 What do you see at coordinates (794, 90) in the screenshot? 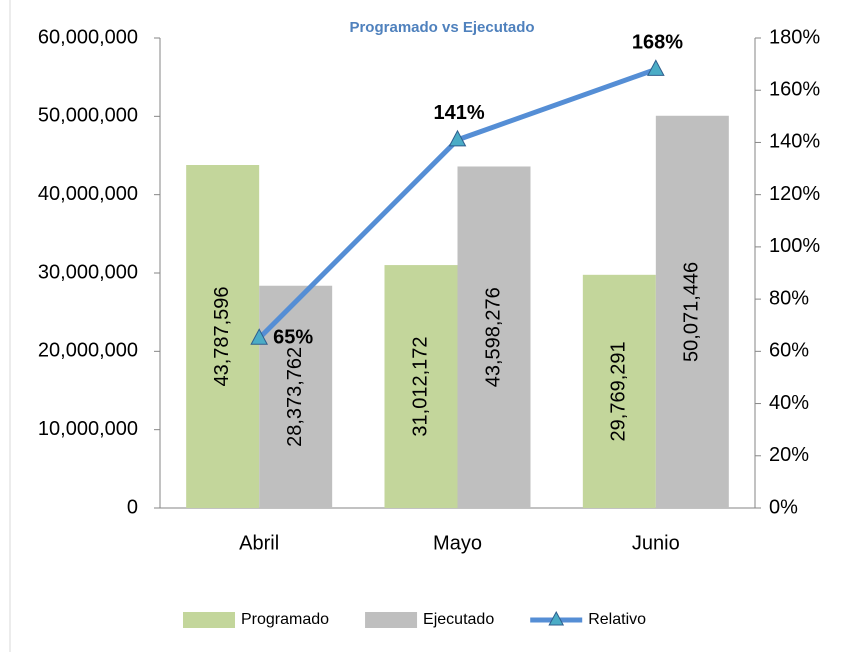
I see `y2-tick-label: 160%` at bounding box center [794, 90].